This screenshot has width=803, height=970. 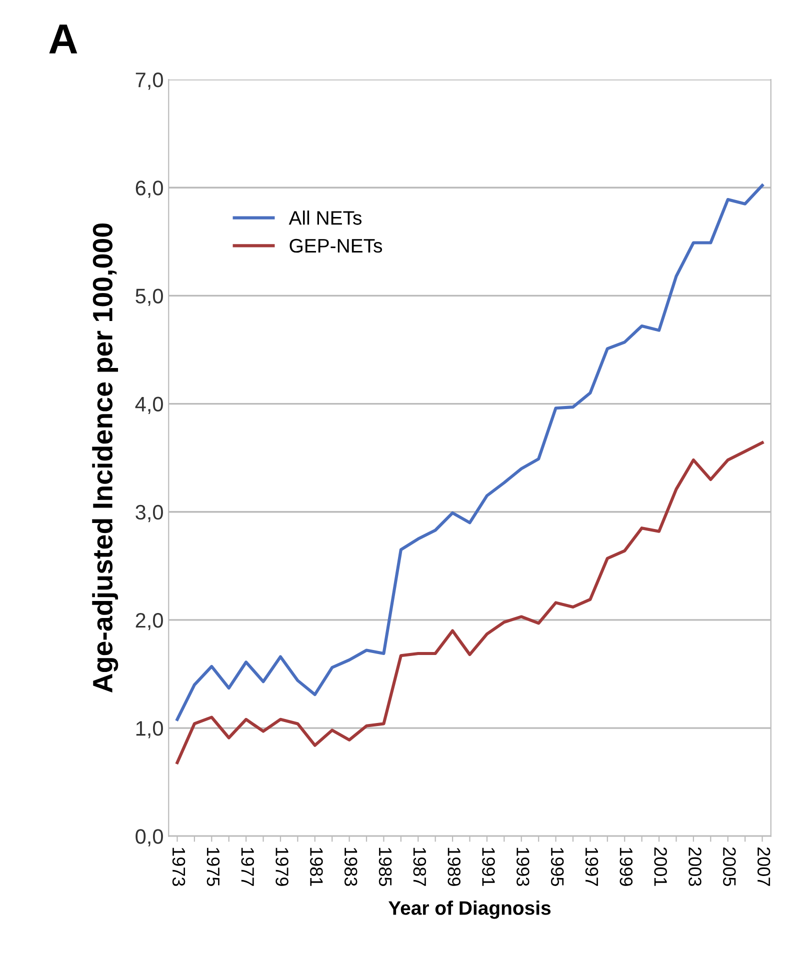 I want to click on y-tick-label: 2,0, so click(x=149, y=621).